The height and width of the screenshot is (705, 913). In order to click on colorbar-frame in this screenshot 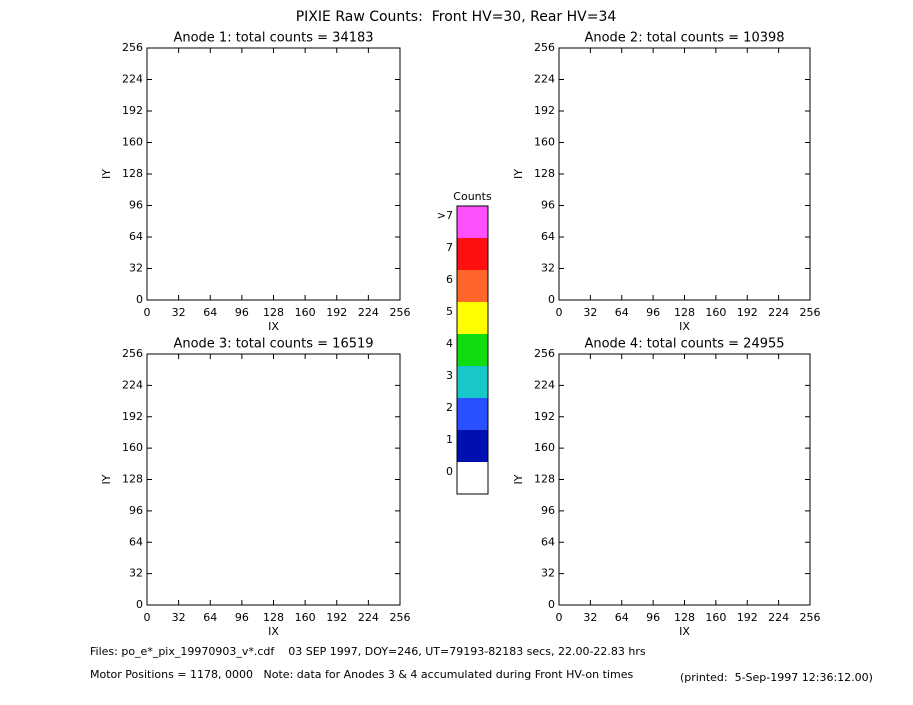, I will do `click(472, 350)`.